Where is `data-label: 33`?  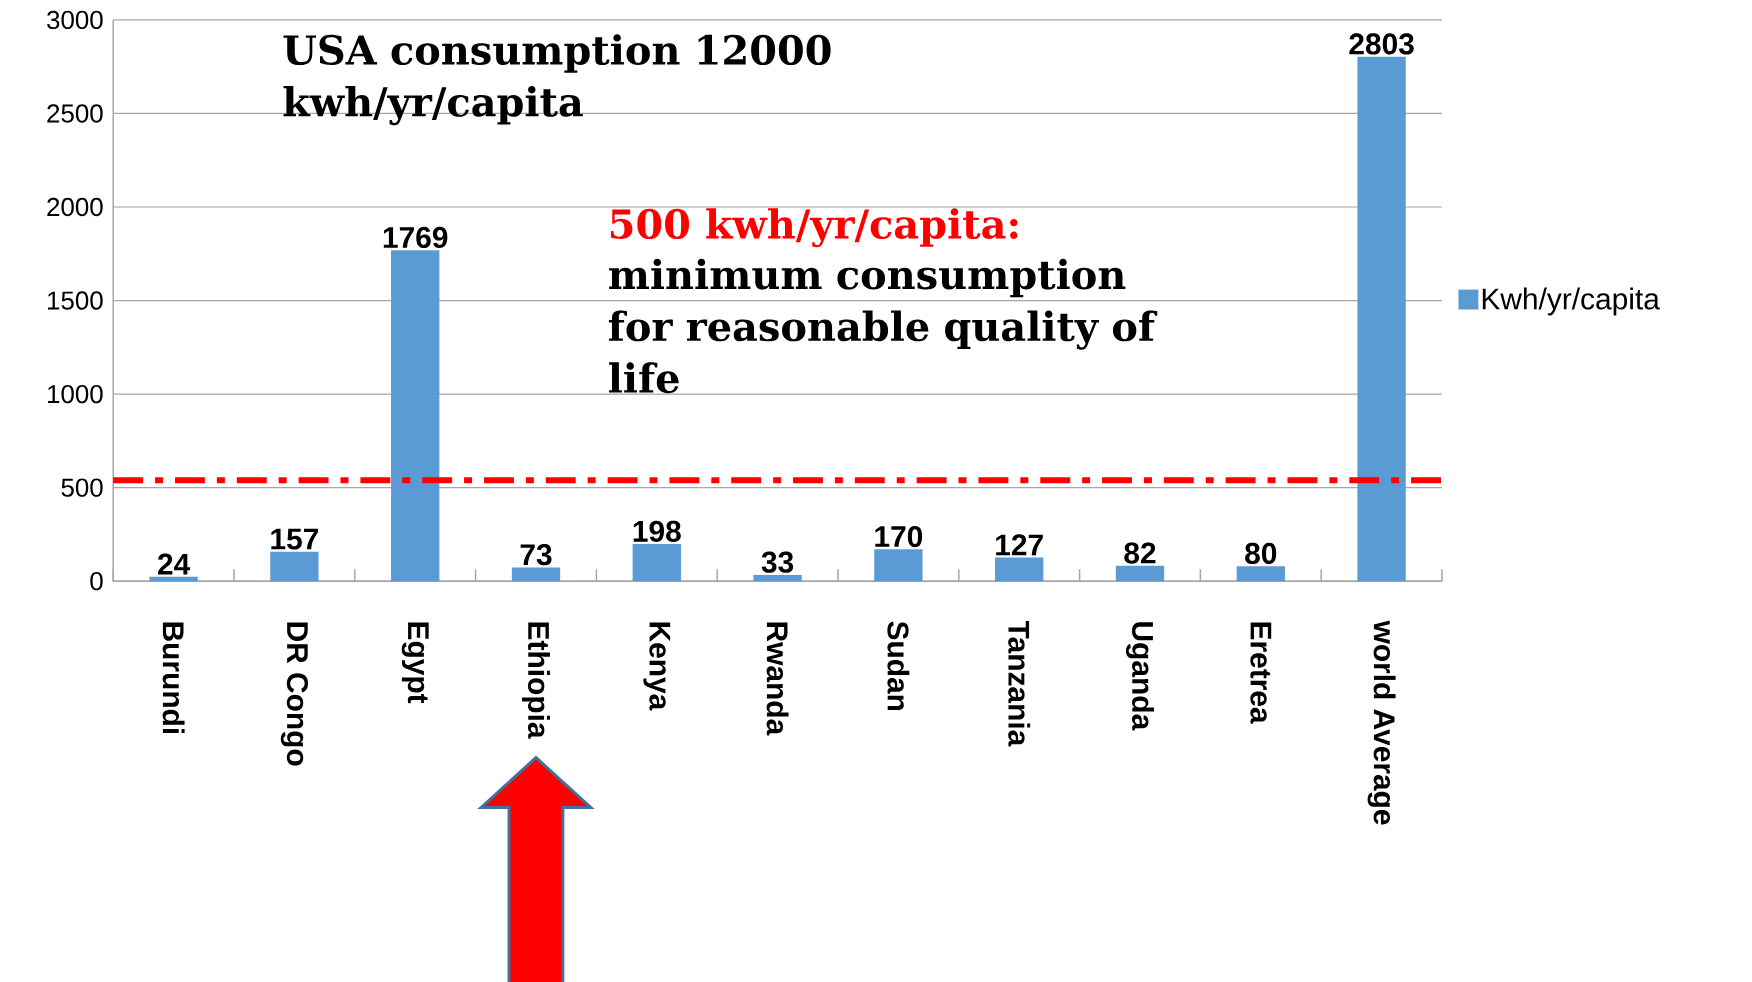 data-label: 33 is located at coordinates (777, 562).